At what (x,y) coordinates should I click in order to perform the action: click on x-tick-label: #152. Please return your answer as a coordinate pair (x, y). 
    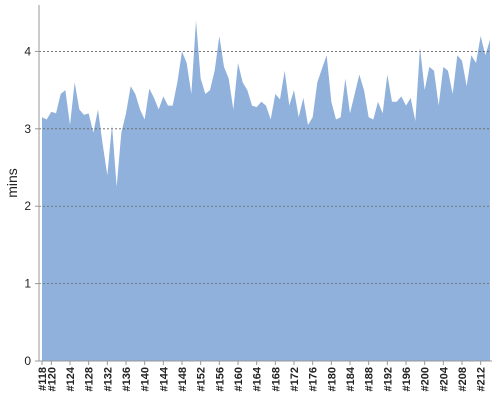
    Looking at the image, I should click on (202, 379).